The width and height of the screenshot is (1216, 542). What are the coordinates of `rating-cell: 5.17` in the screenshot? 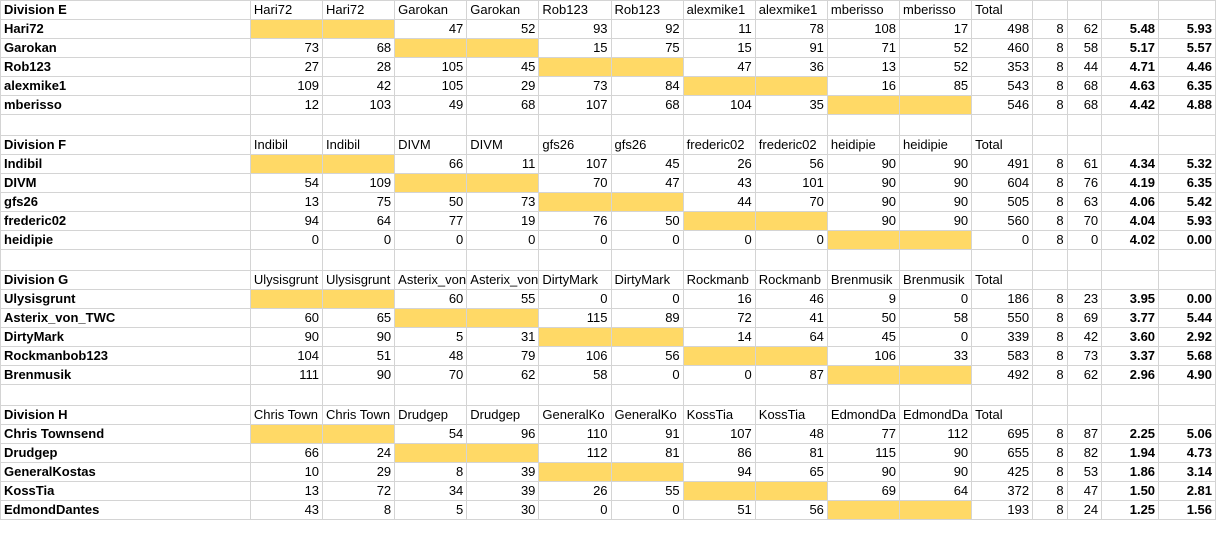 It's located at (1130, 48).